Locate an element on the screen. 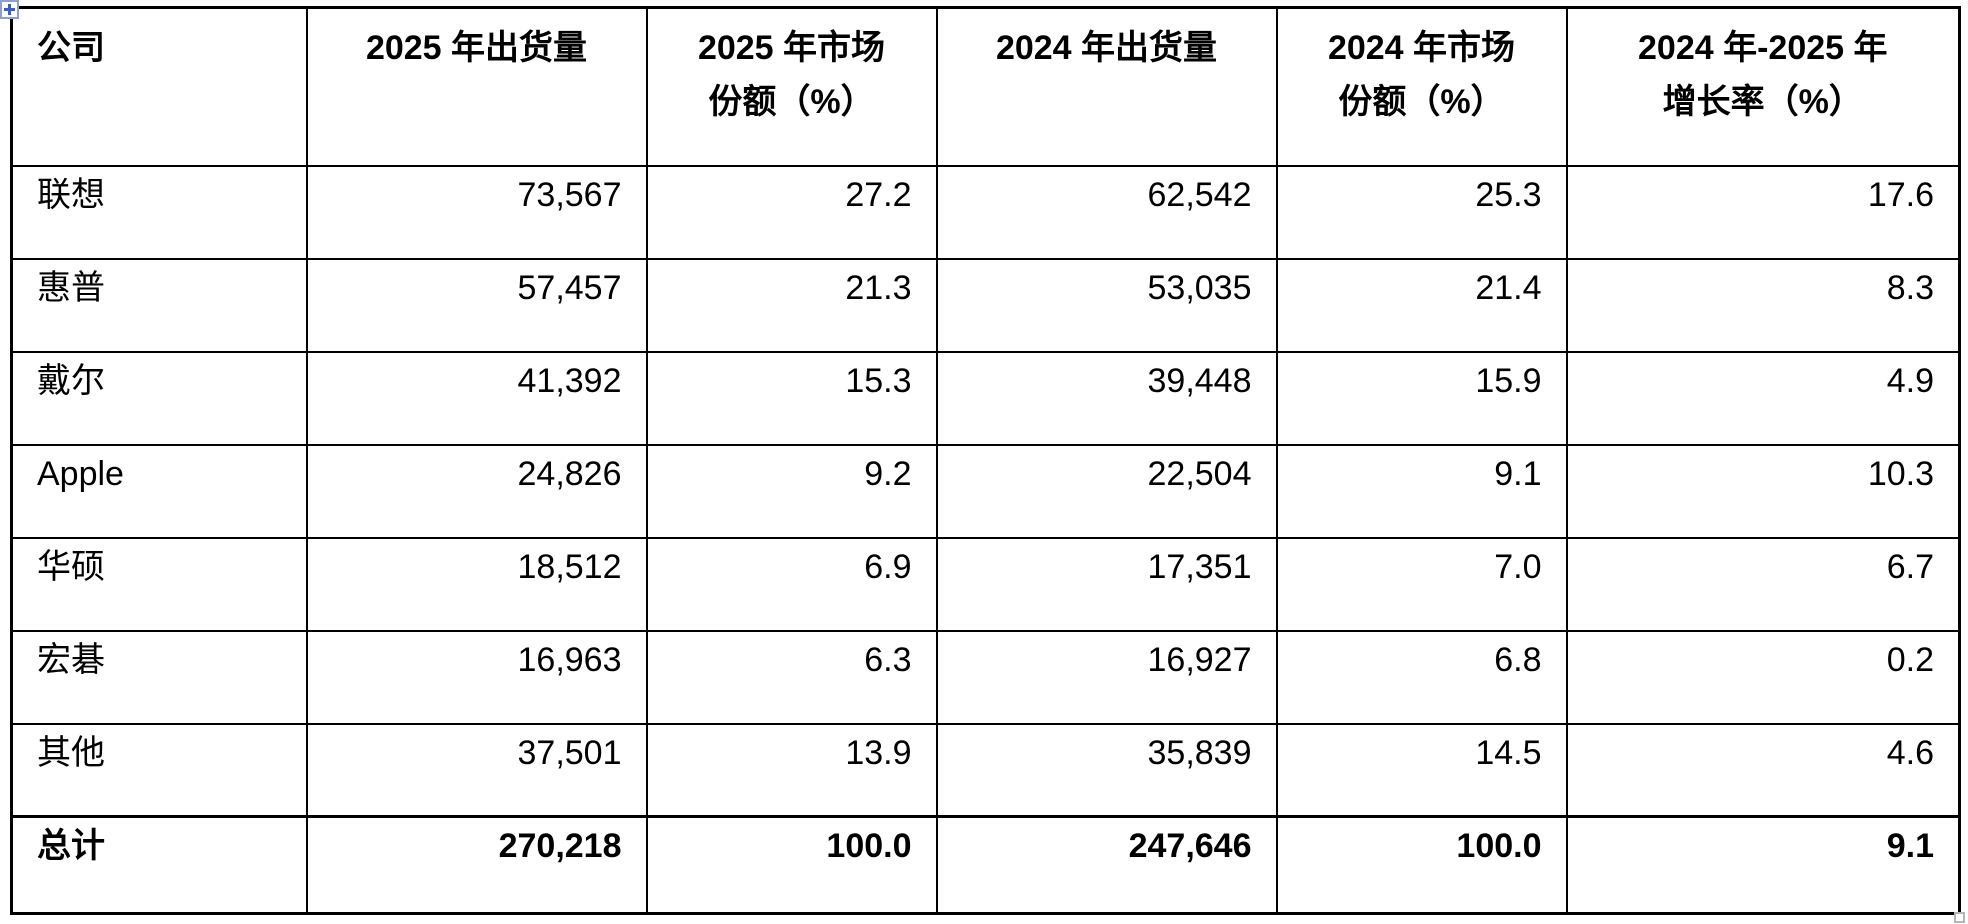 The width and height of the screenshot is (1968, 924). company-cell: 总计 is located at coordinates (159, 865).